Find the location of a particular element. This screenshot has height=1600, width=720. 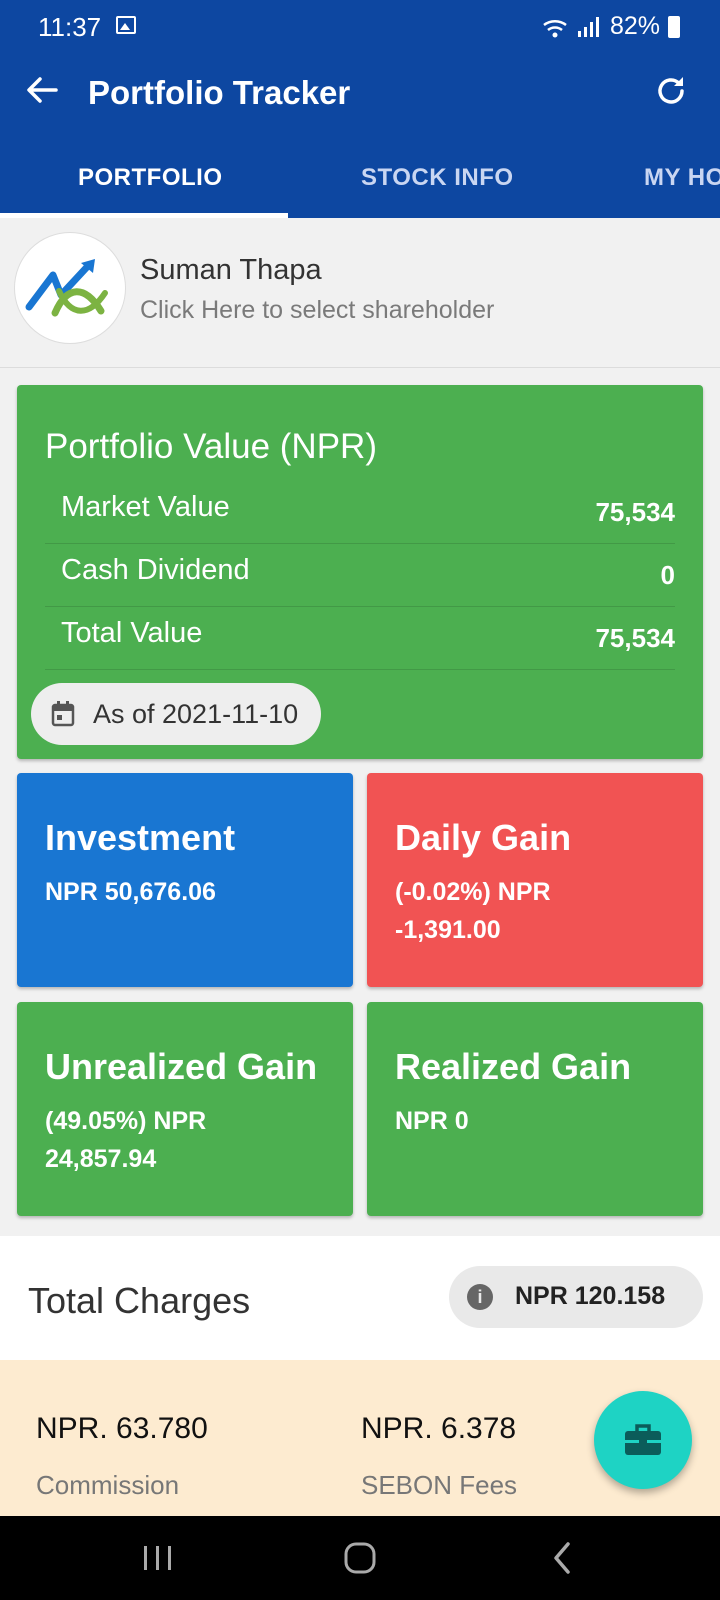

system-nav-bar is located at coordinates (360, 1558).